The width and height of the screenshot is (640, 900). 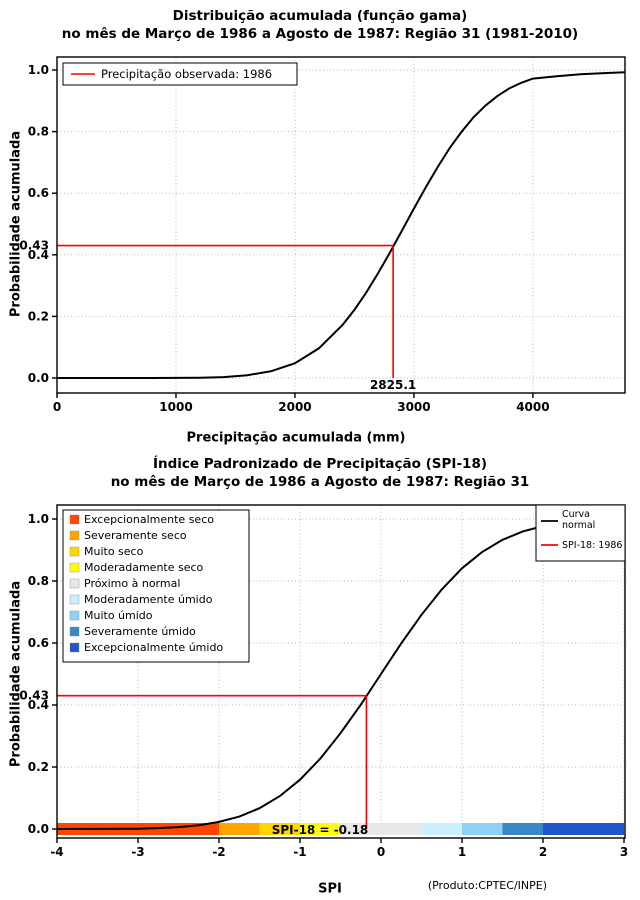 What do you see at coordinates (114, 551) in the screenshot?
I see `svg-text: Muito seco` at bounding box center [114, 551].